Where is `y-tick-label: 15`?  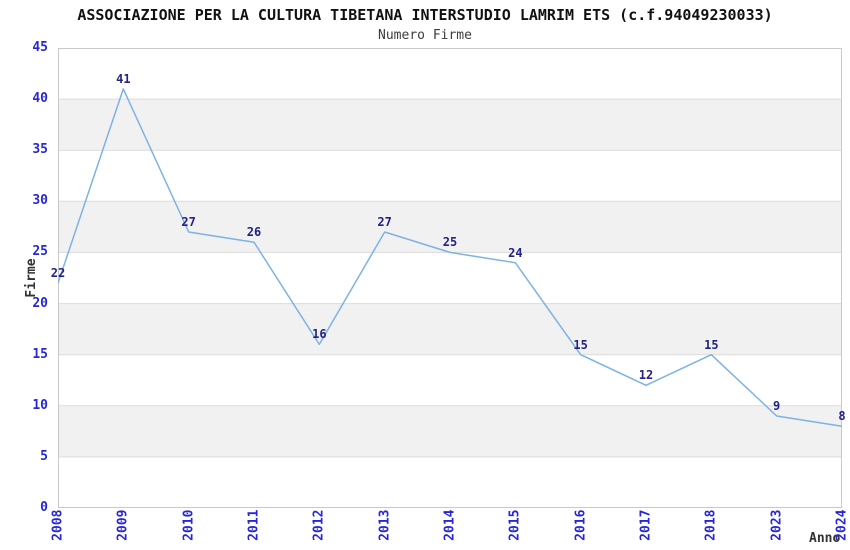 y-tick-label: 15 is located at coordinates (40, 354).